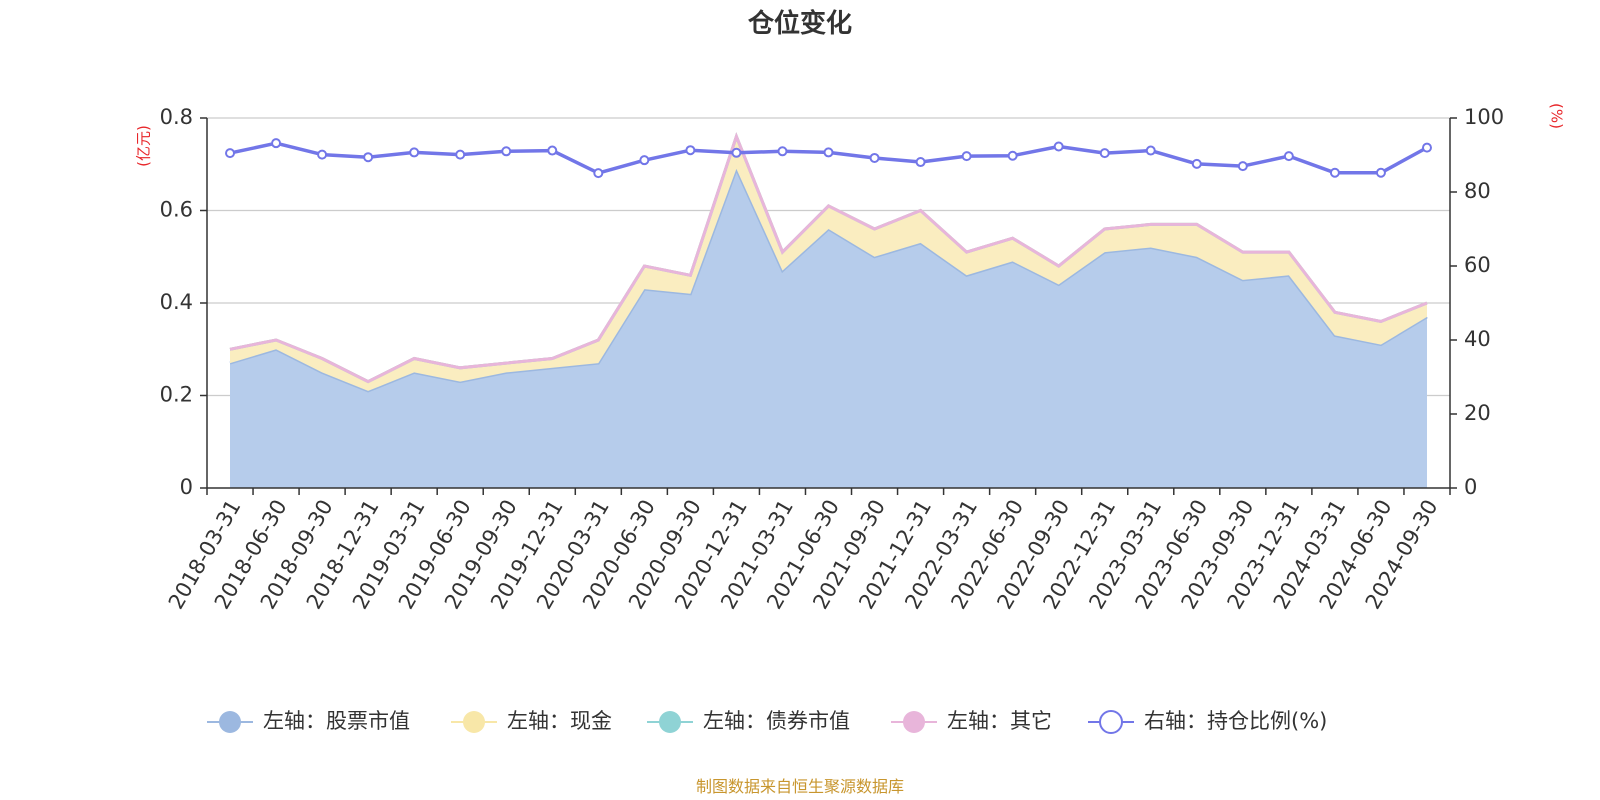 This screenshot has height=800, width=1600. I want to click on legend-label: 左轴：其它, so click(999, 721).